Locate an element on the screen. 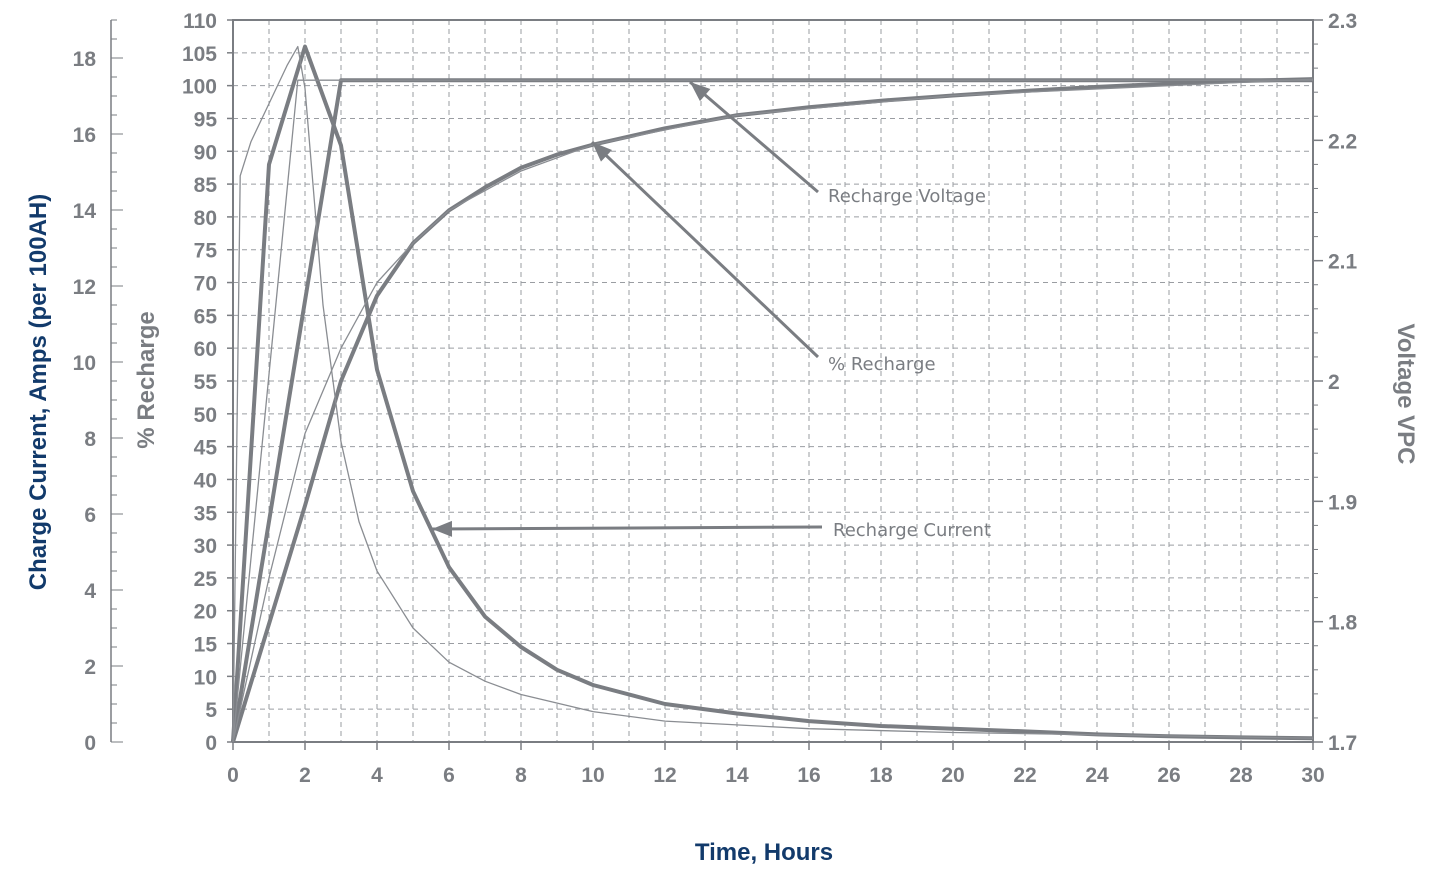  percent-tick-label: 50 is located at coordinates (205, 415).